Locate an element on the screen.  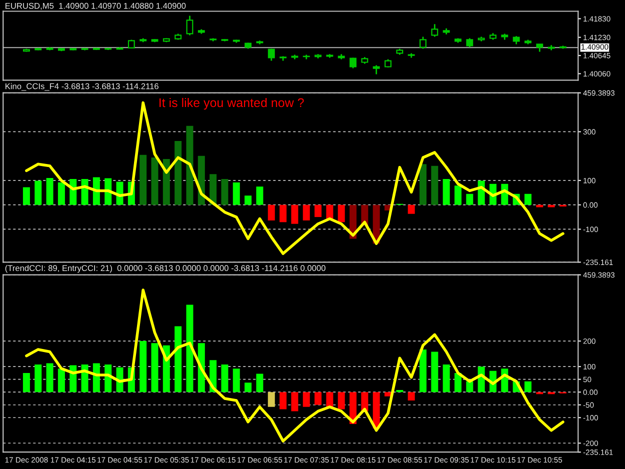
annotation: It is like you wanted now ? is located at coordinates (232, 104).